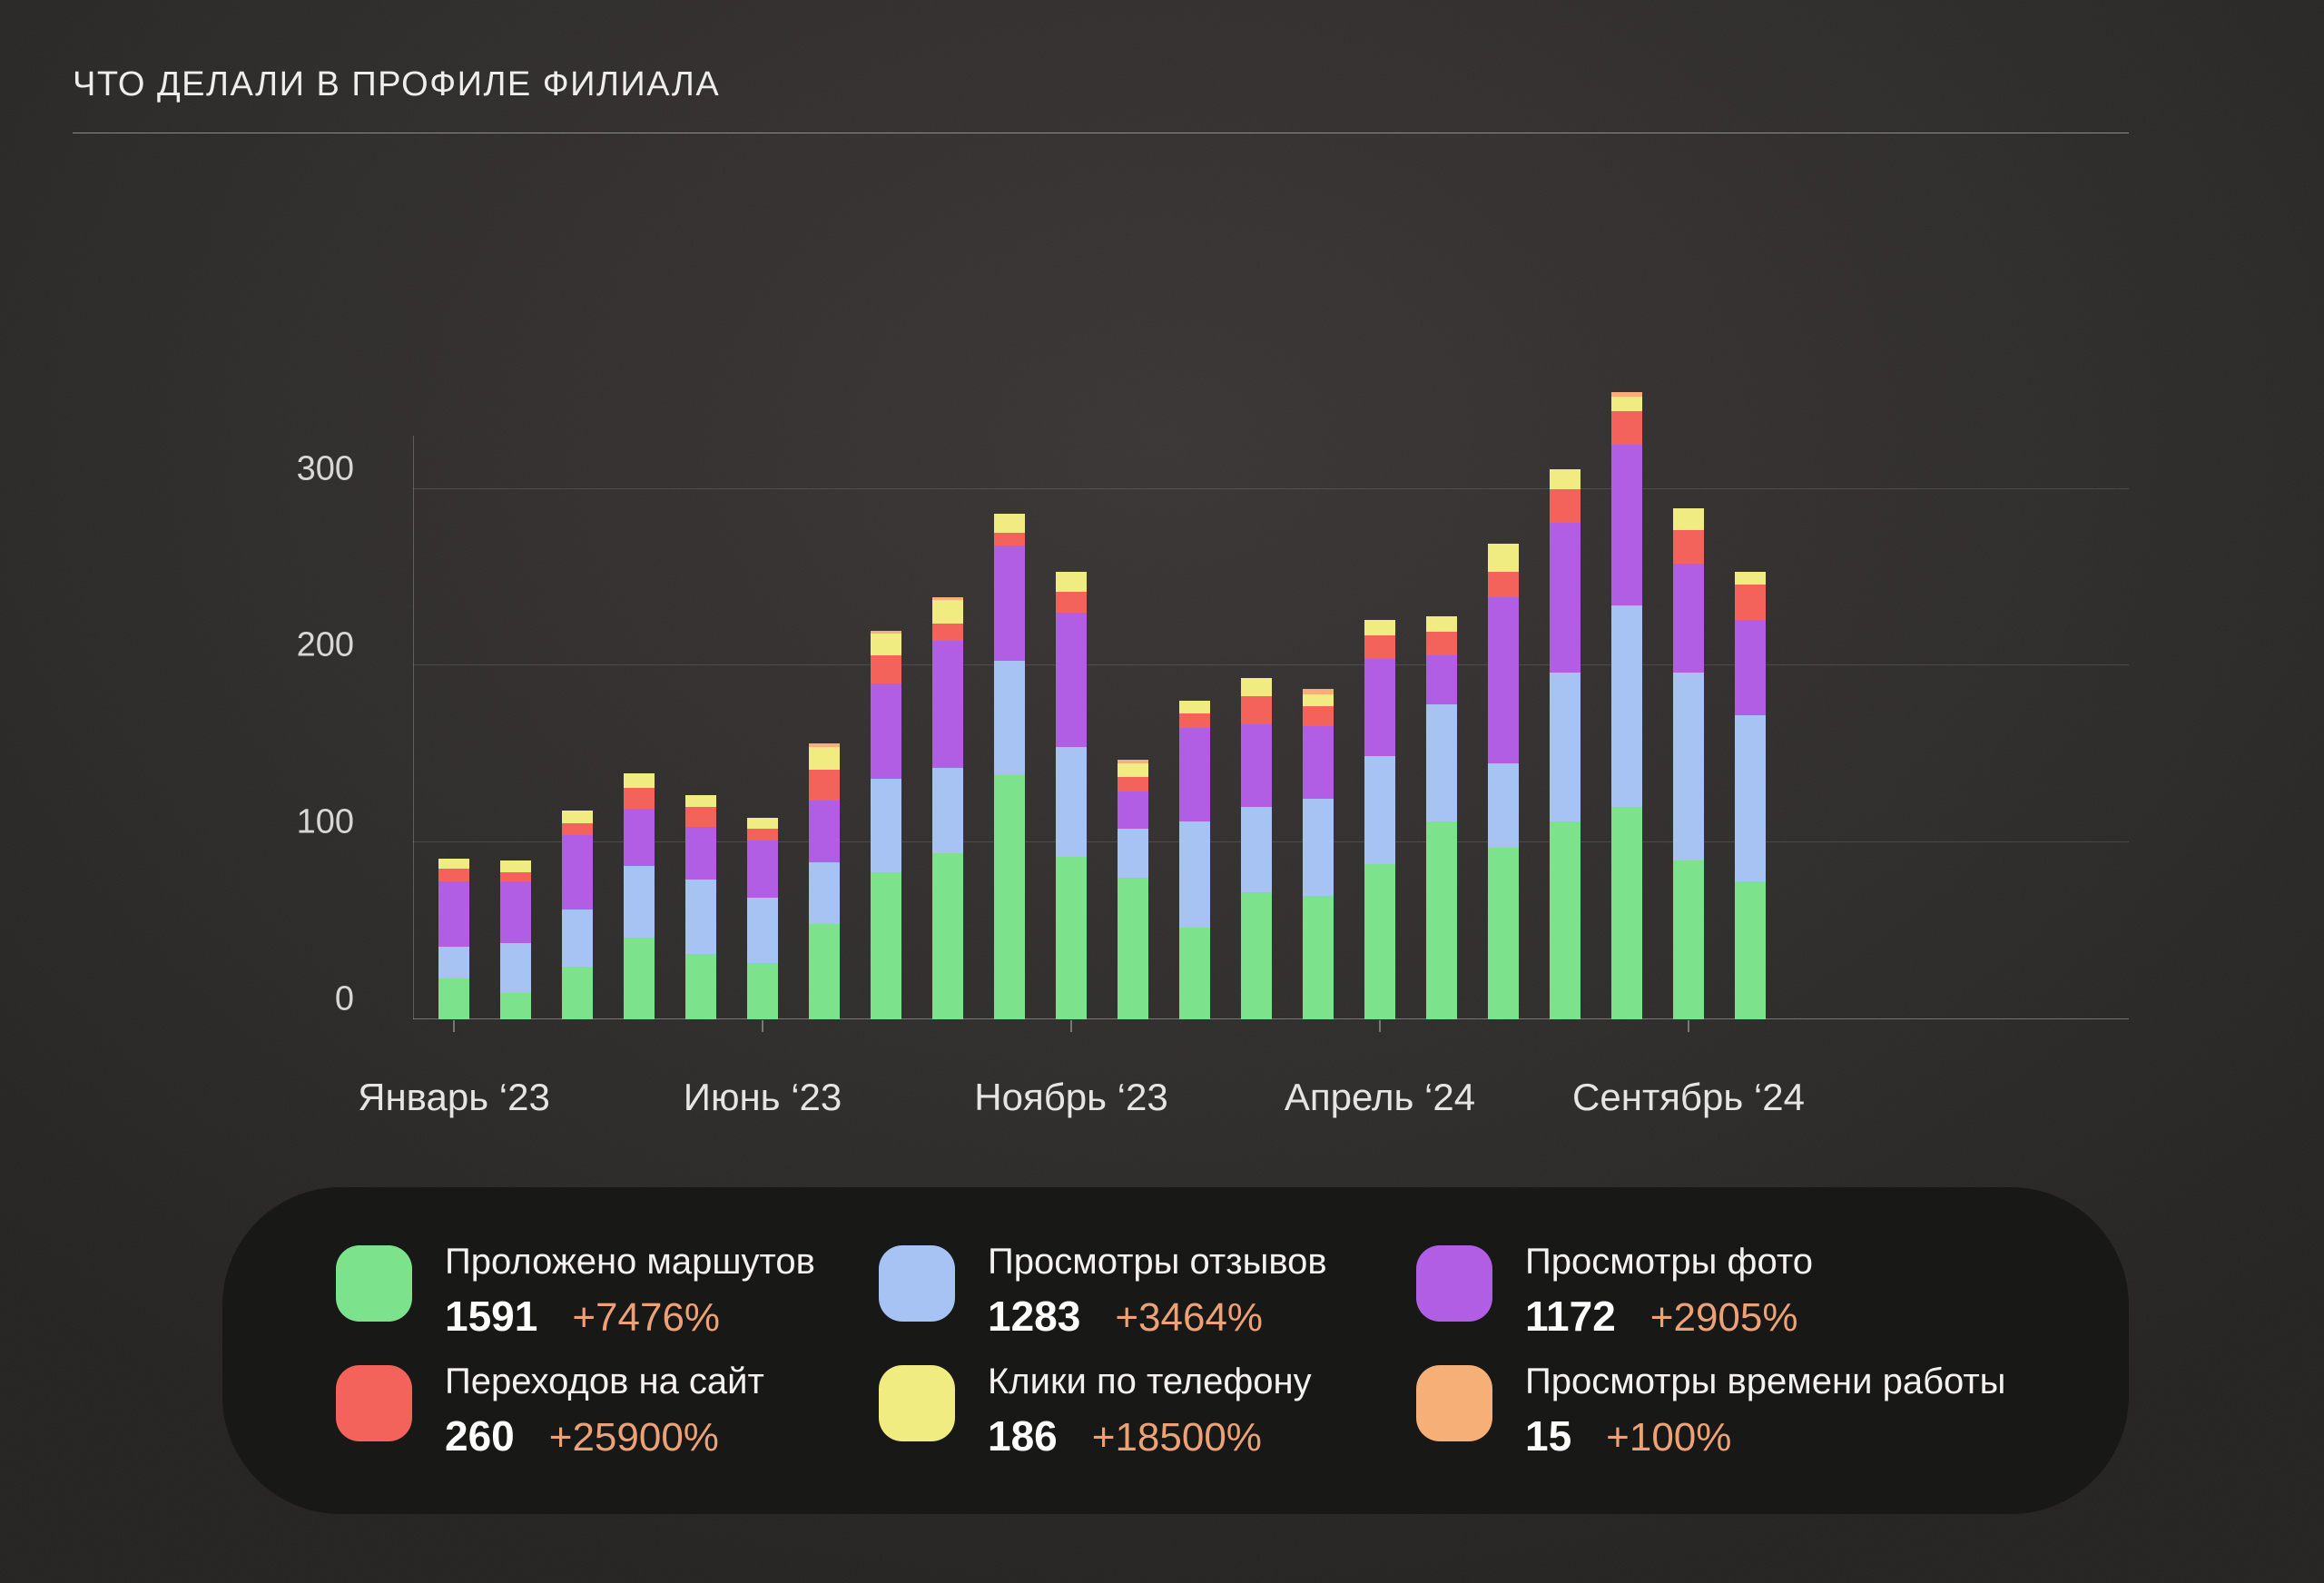  What do you see at coordinates (1071, 795) in the screenshot?
I see `bar-Ноябрь ‘23` at bounding box center [1071, 795].